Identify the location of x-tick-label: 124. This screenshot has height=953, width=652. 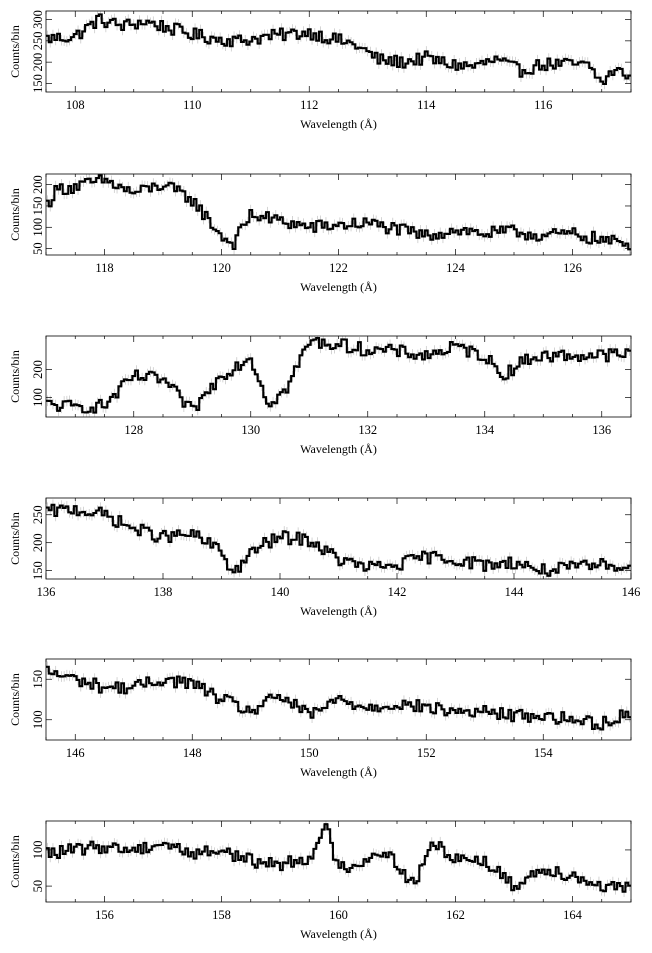
(456, 268).